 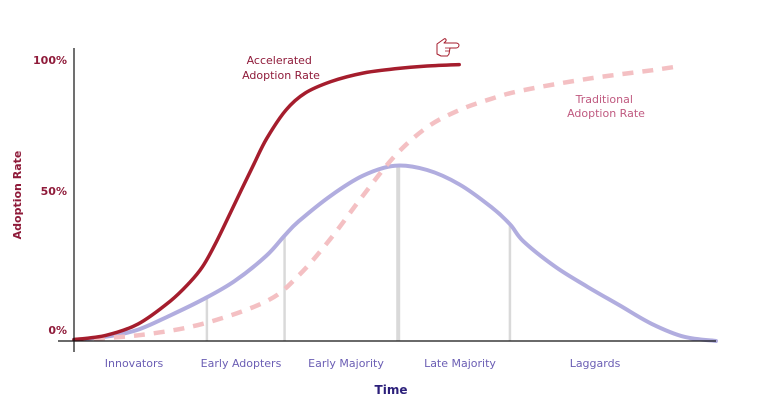 What do you see at coordinates (54, 191) in the screenshot?
I see `y-tick-label-50: 50%` at bounding box center [54, 191].